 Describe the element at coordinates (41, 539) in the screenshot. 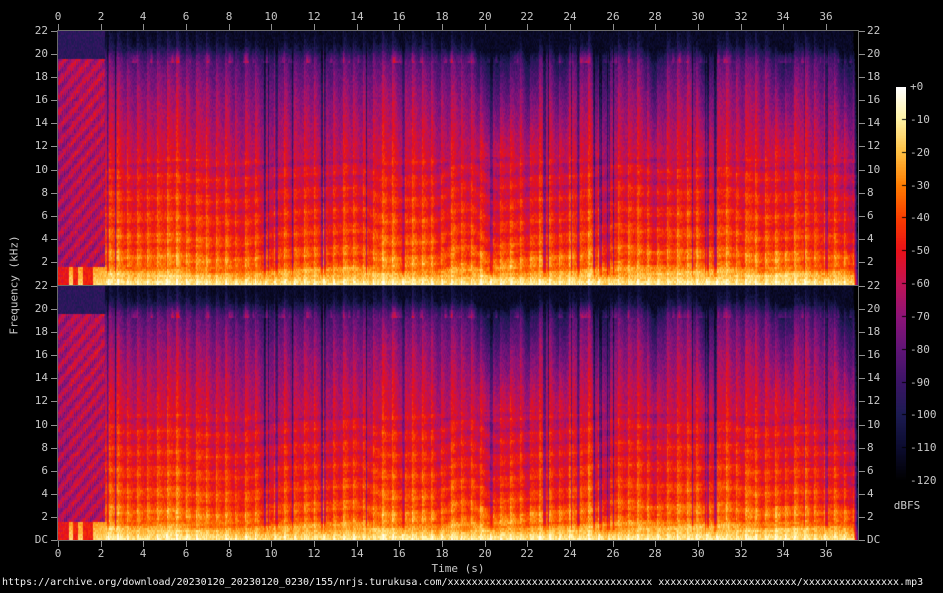

I see `freq-tick-label: DC` at that location.